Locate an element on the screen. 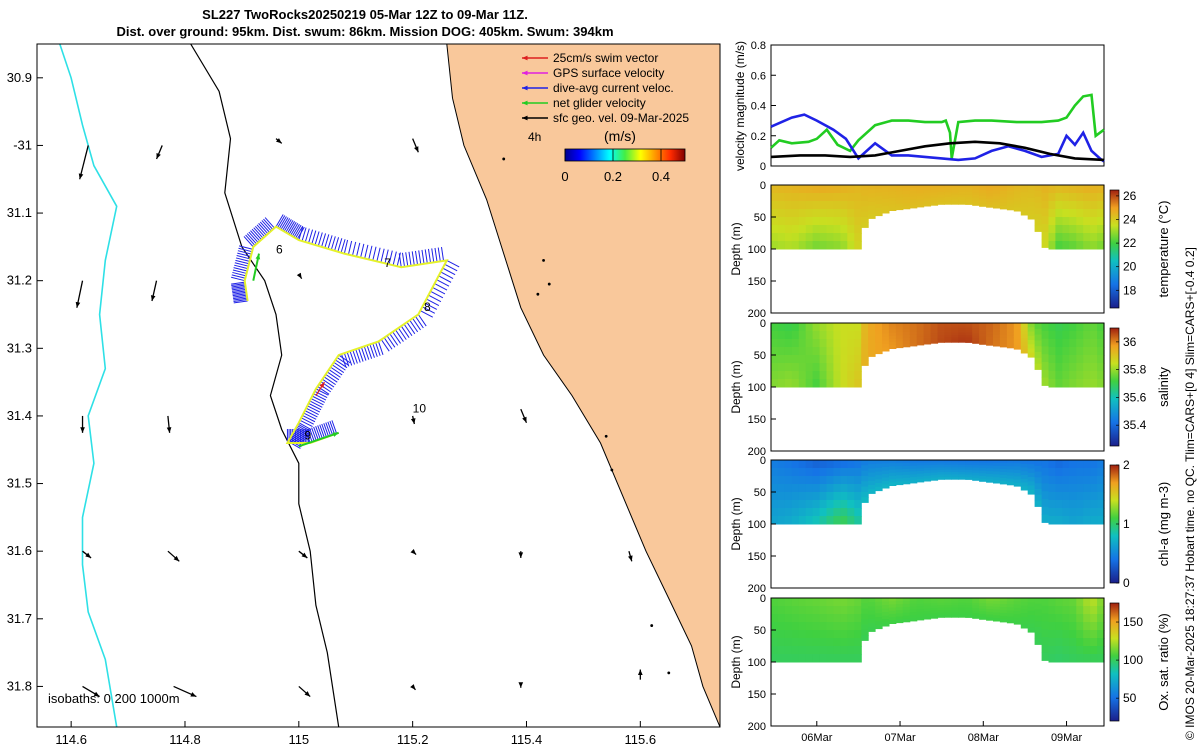 The image size is (1200, 750). geo-velocity-arrow-4-head is located at coordinates (78, 304).